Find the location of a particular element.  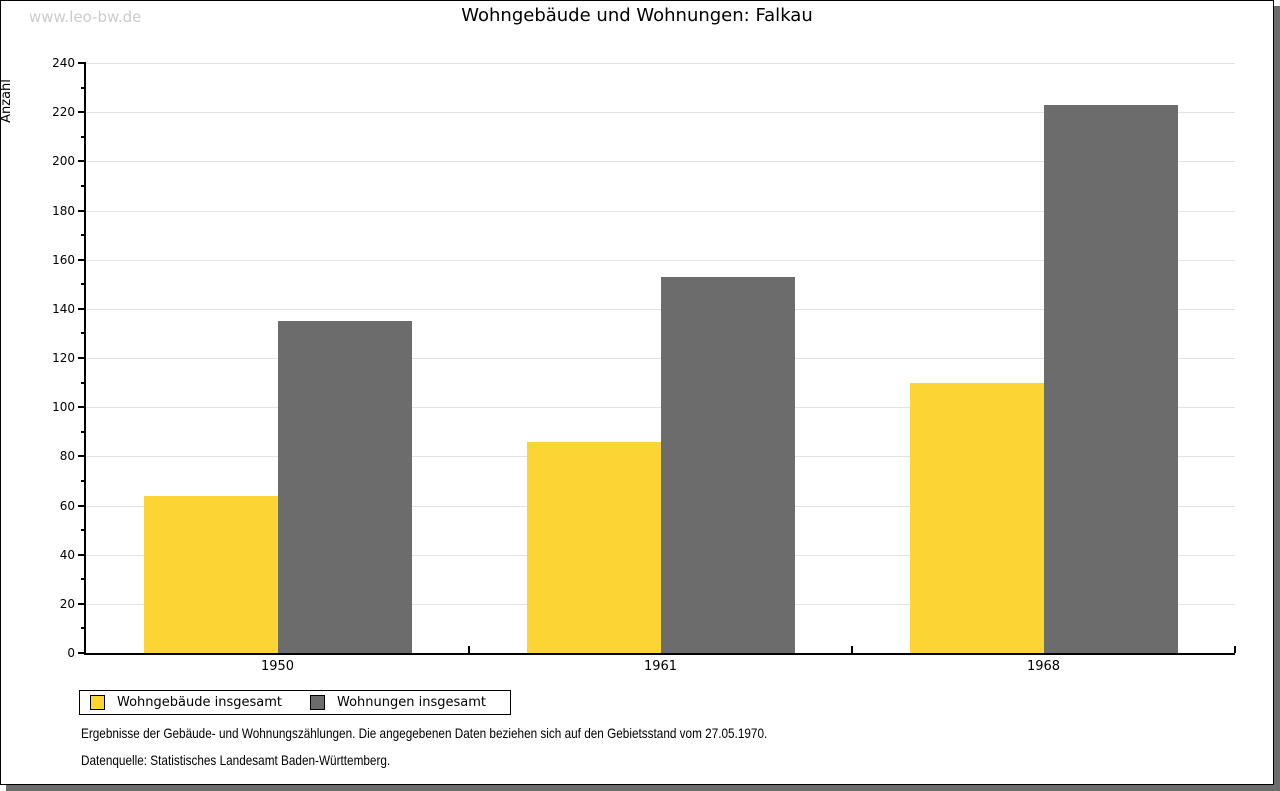

y-tick-label: 140 is located at coordinates (63, 308).